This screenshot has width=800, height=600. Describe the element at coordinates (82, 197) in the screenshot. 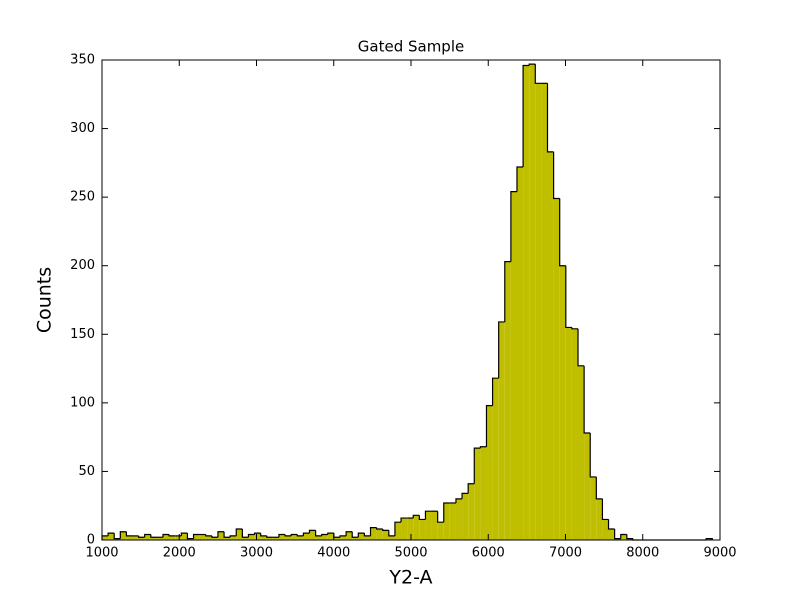

I see `y-tick-label: 250` at that location.